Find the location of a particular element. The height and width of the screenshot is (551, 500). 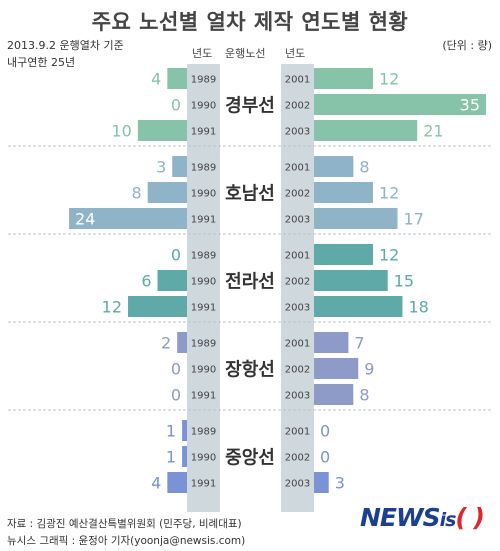

right-value-label: 9 is located at coordinates (369, 369).